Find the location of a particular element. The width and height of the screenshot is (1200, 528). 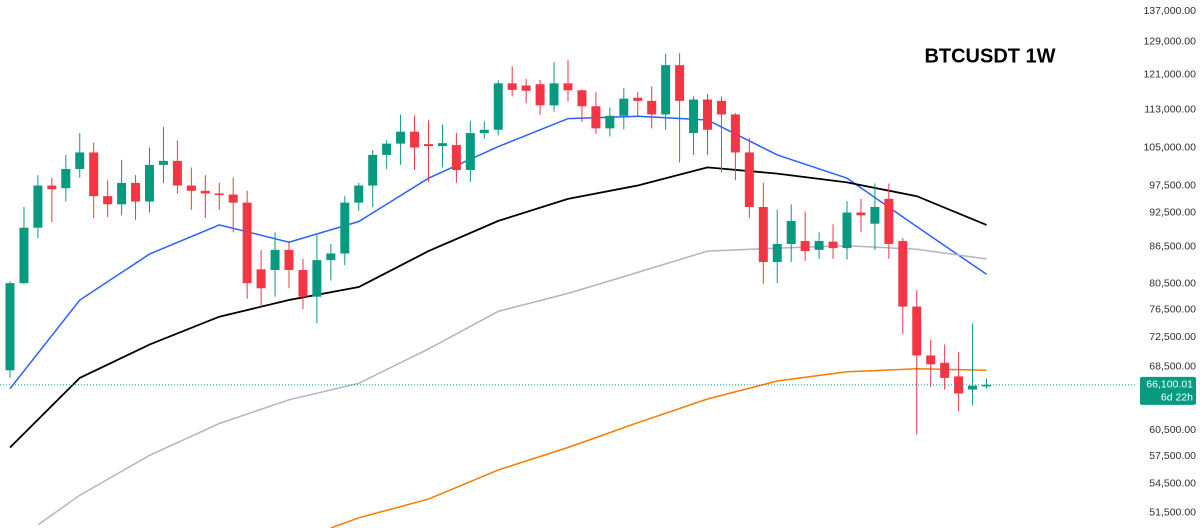

y-tick-label: 121,000.00 is located at coordinates (1169, 75).